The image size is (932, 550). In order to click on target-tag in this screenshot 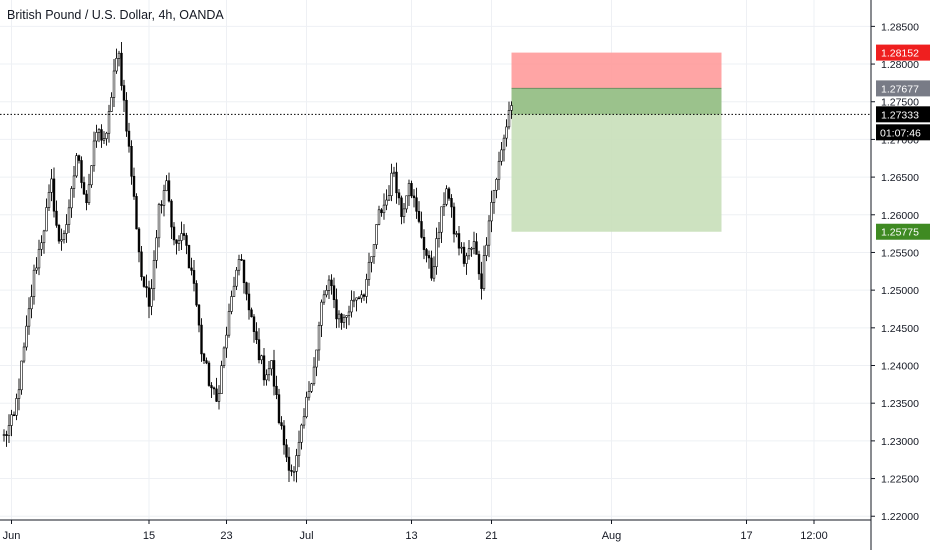, I will do `click(903, 231)`.